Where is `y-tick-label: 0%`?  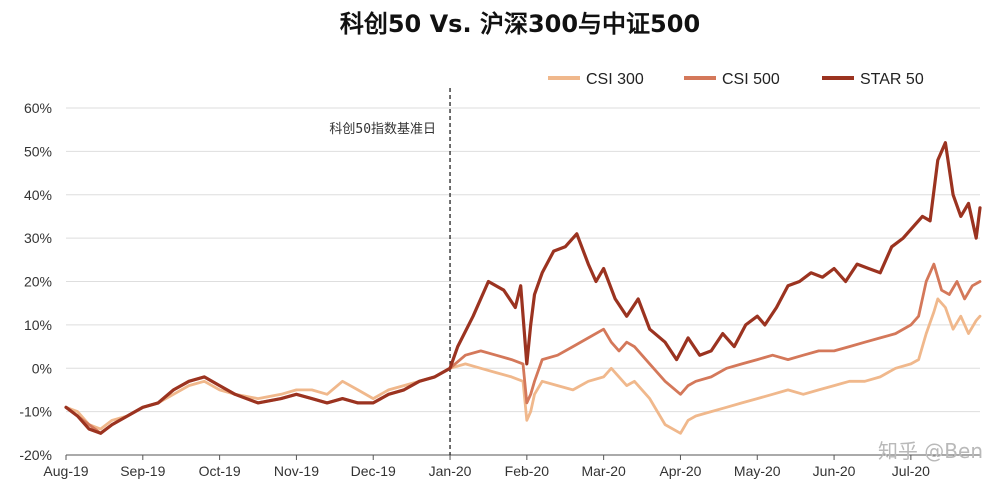 y-tick-label: 0% is located at coordinates (42, 368).